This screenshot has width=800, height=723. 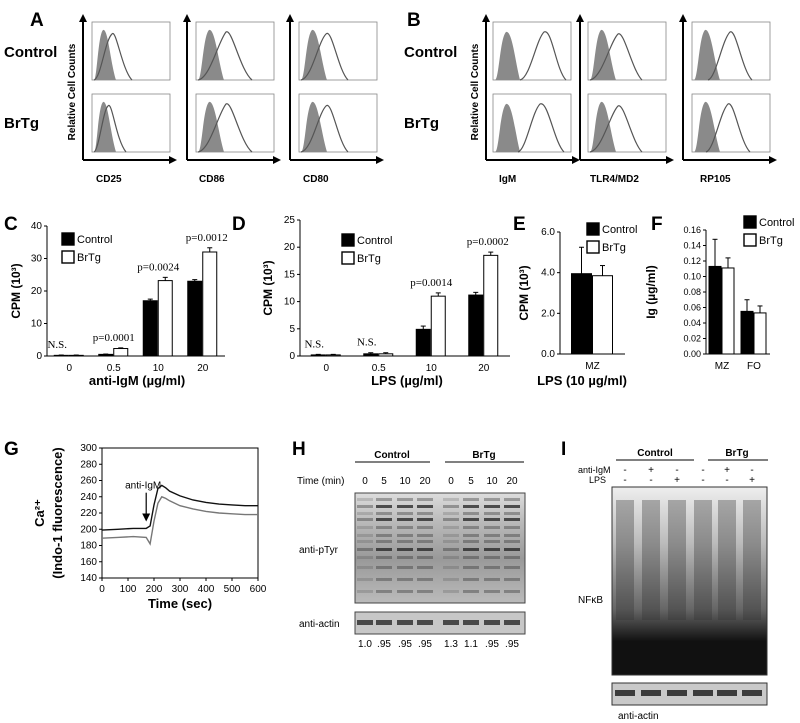 What do you see at coordinates (232, 589) in the screenshot?
I see `x-tick-label: 500` at bounding box center [232, 589].